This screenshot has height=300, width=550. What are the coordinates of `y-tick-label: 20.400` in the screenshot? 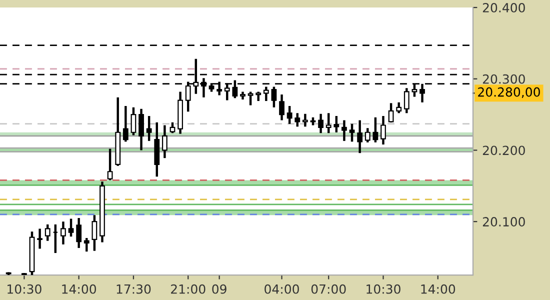 It's located at (503, 7).